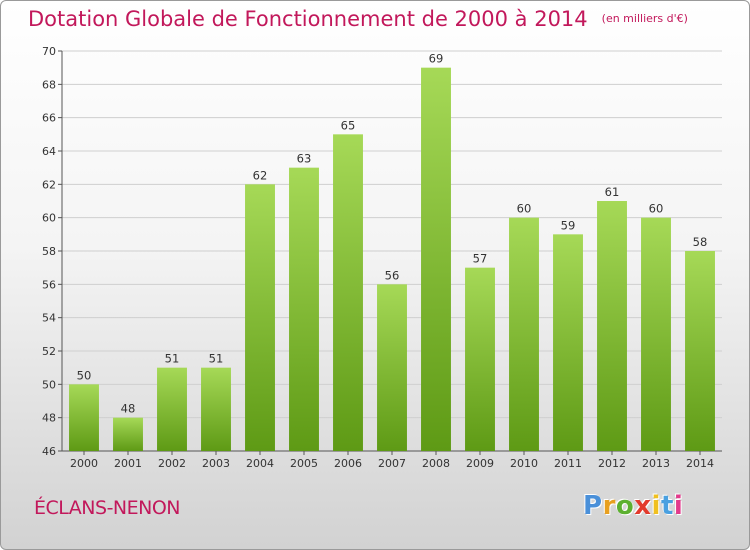 The image size is (750, 550). What do you see at coordinates (348, 125) in the screenshot?
I see `value-label: 65` at bounding box center [348, 125].